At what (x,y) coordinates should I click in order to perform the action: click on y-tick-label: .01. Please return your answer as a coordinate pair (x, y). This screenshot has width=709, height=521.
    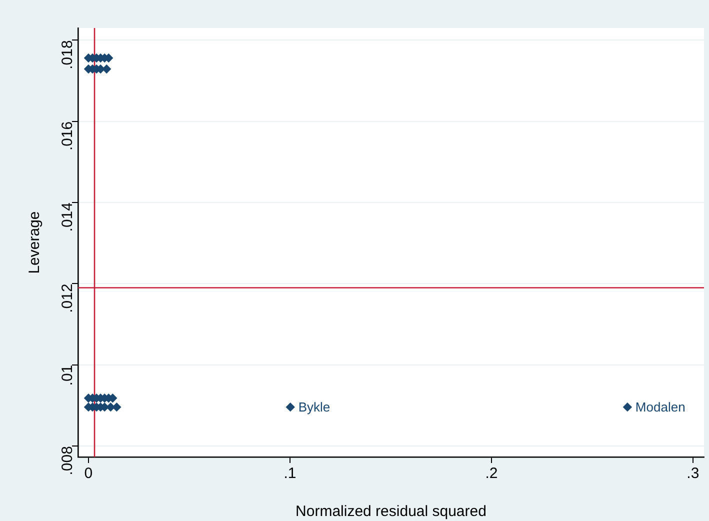
    Looking at the image, I should click on (67, 375).